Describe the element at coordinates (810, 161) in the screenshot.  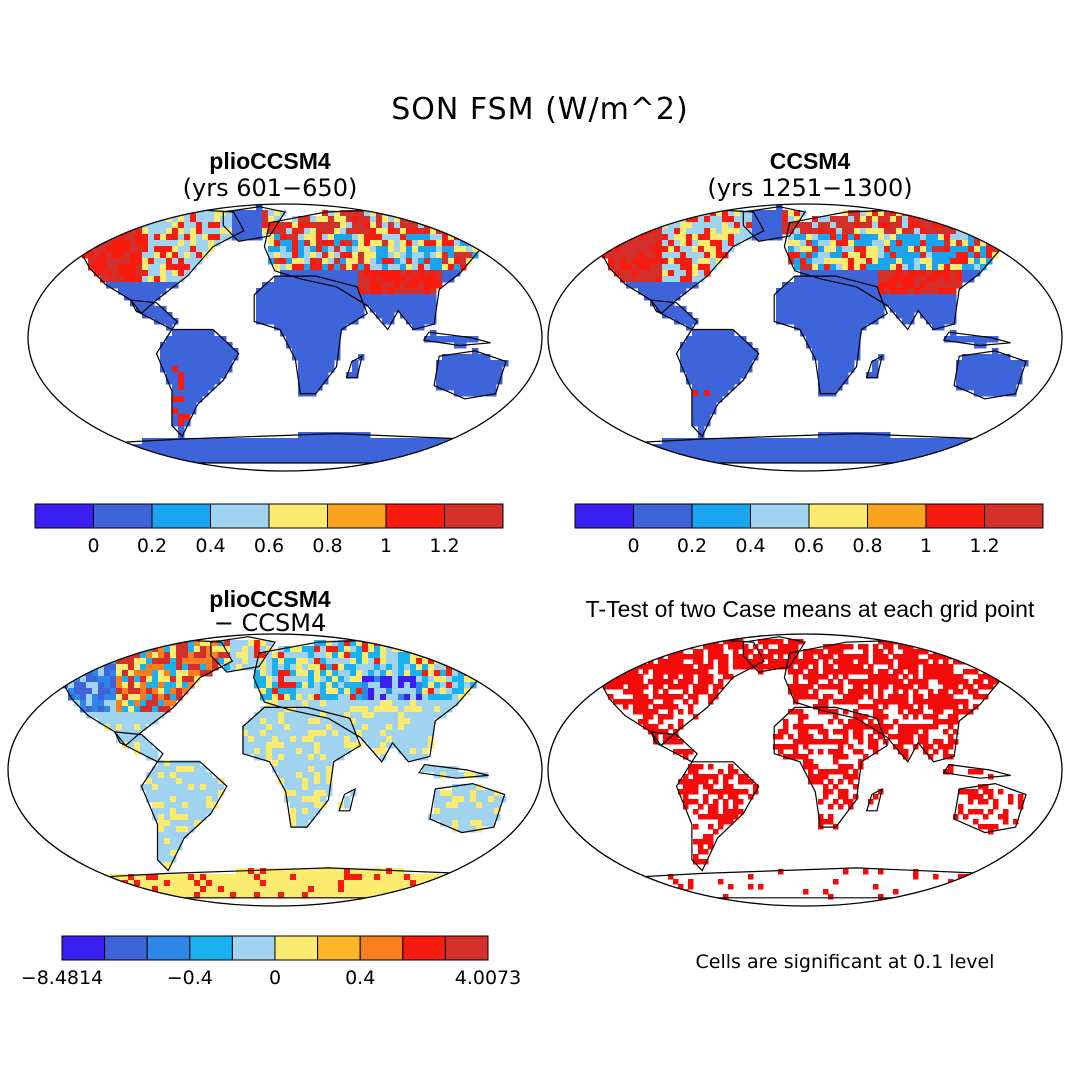
I see `panel-title-ccsm4: CCSM4` at that location.